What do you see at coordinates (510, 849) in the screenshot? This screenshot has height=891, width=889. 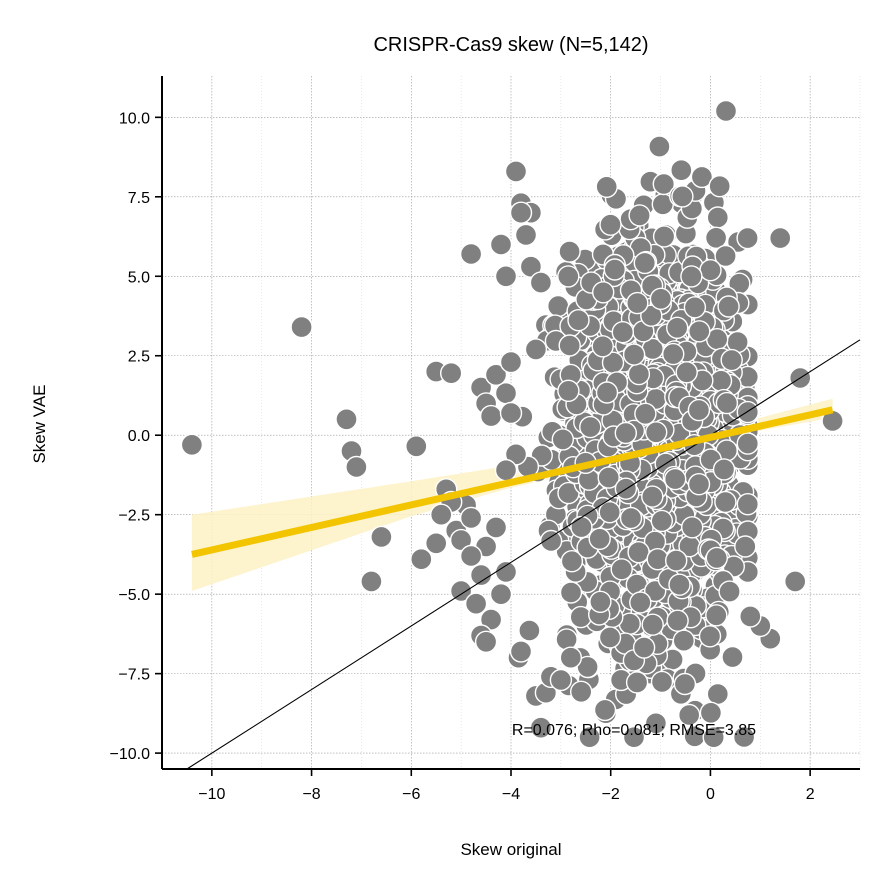 I see `x-axis-label: Skew original` at bounding box center [510, 849].